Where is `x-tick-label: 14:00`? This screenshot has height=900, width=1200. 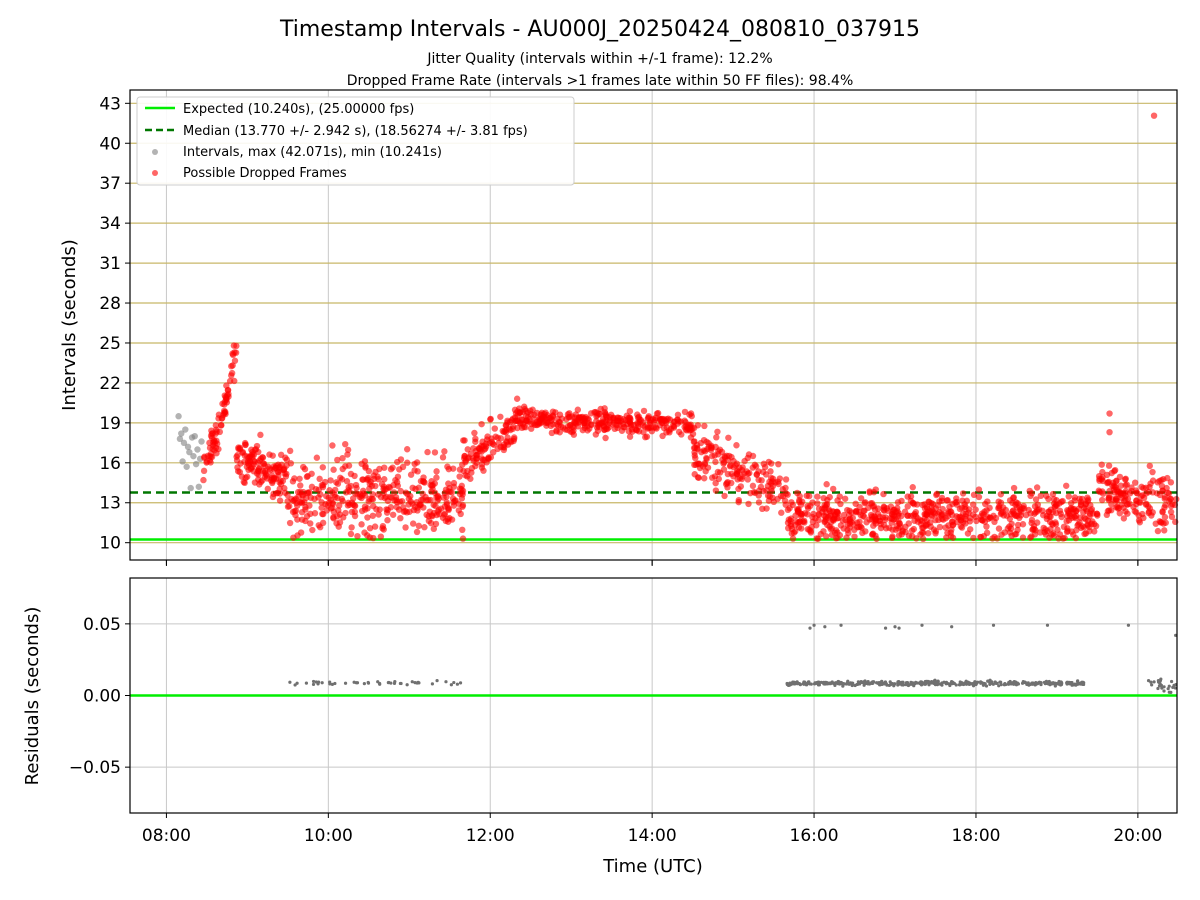 x-tick-label: 14:00 is located at coordinates (652, 836).